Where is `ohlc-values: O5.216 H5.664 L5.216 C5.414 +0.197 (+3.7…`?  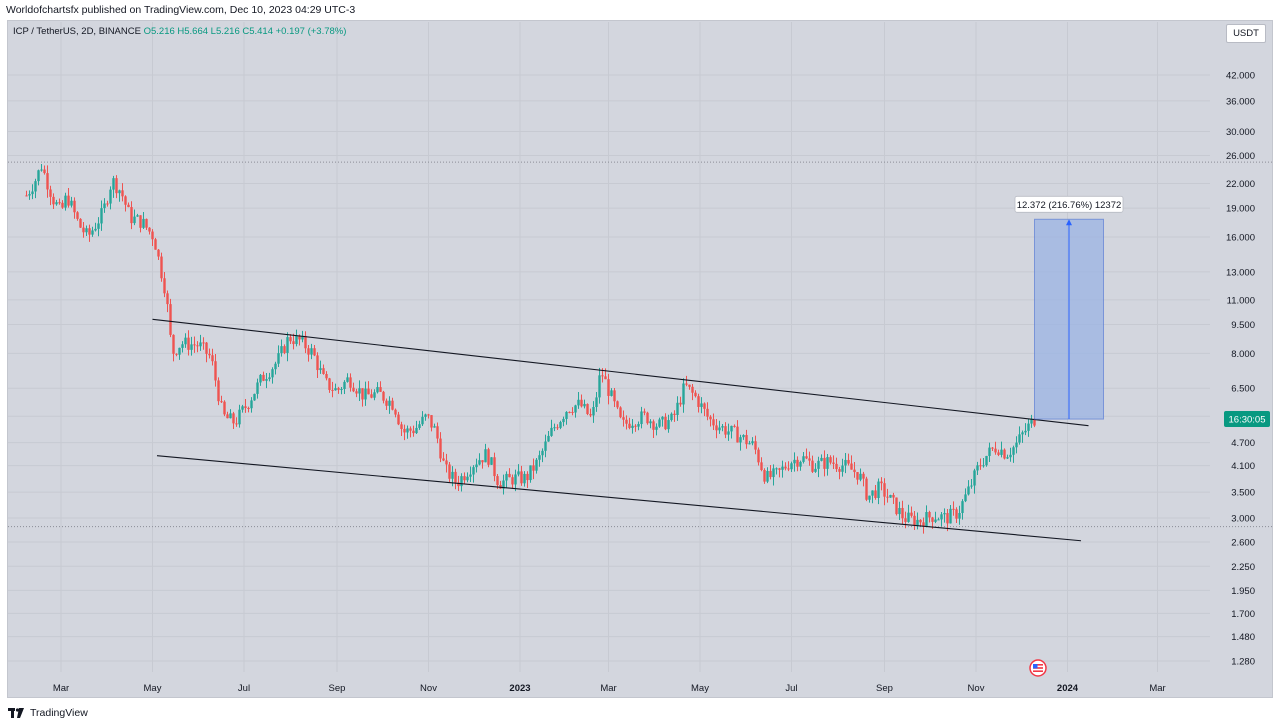 ohlc-values: O5.216 H5.664 L5.216 C5.414 +0.197 (+3.7… is located at coordinates (245, 31).